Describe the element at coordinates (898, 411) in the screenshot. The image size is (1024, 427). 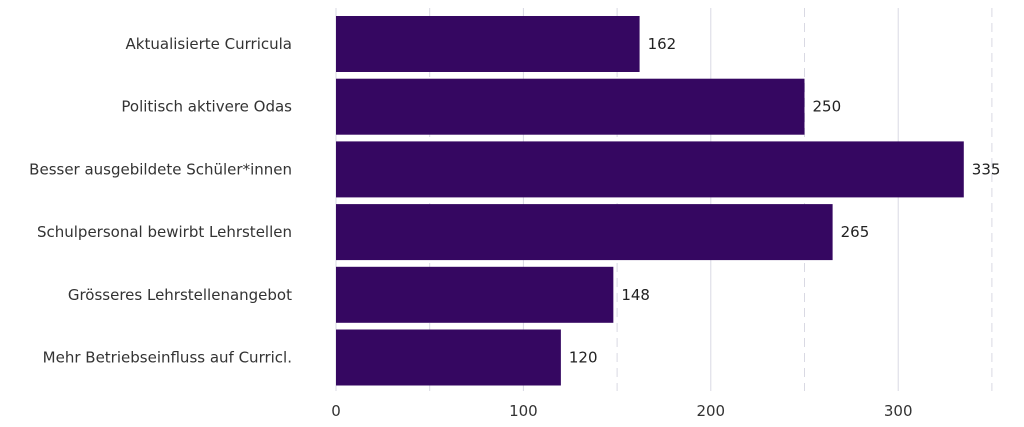
I see `x-tick-label-300: 300` at that location.